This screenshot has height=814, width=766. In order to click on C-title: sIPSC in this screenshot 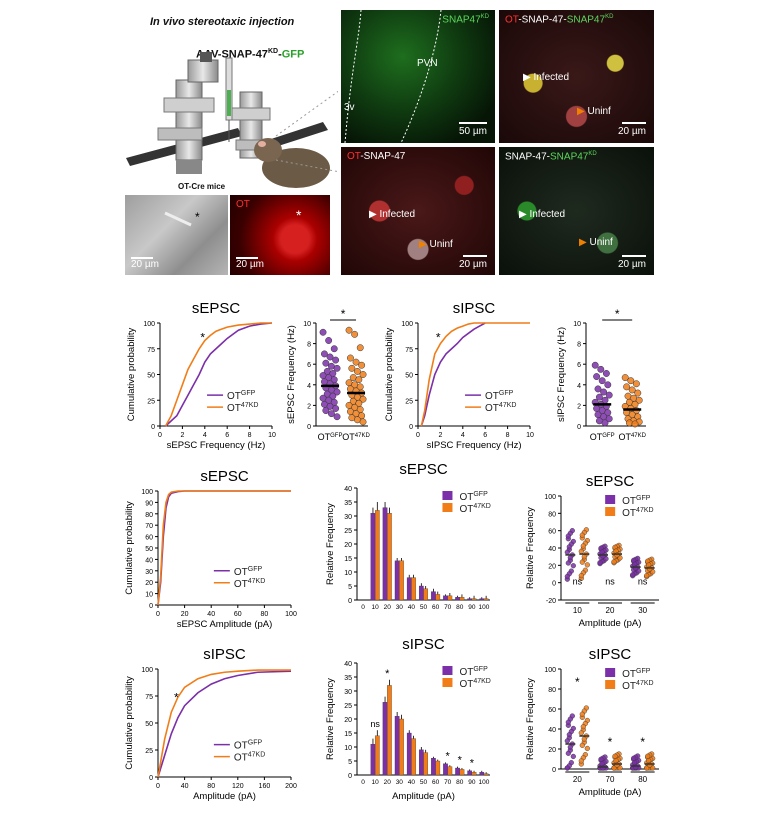, I will do `click(474, 308)`.